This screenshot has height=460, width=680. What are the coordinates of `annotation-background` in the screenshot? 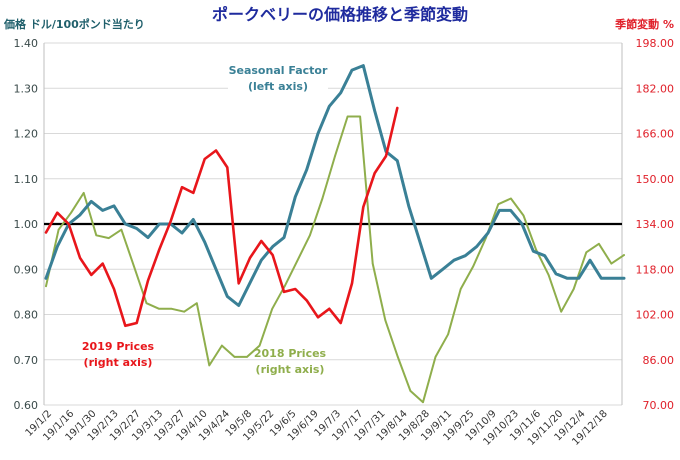 It's located at (278, 78).